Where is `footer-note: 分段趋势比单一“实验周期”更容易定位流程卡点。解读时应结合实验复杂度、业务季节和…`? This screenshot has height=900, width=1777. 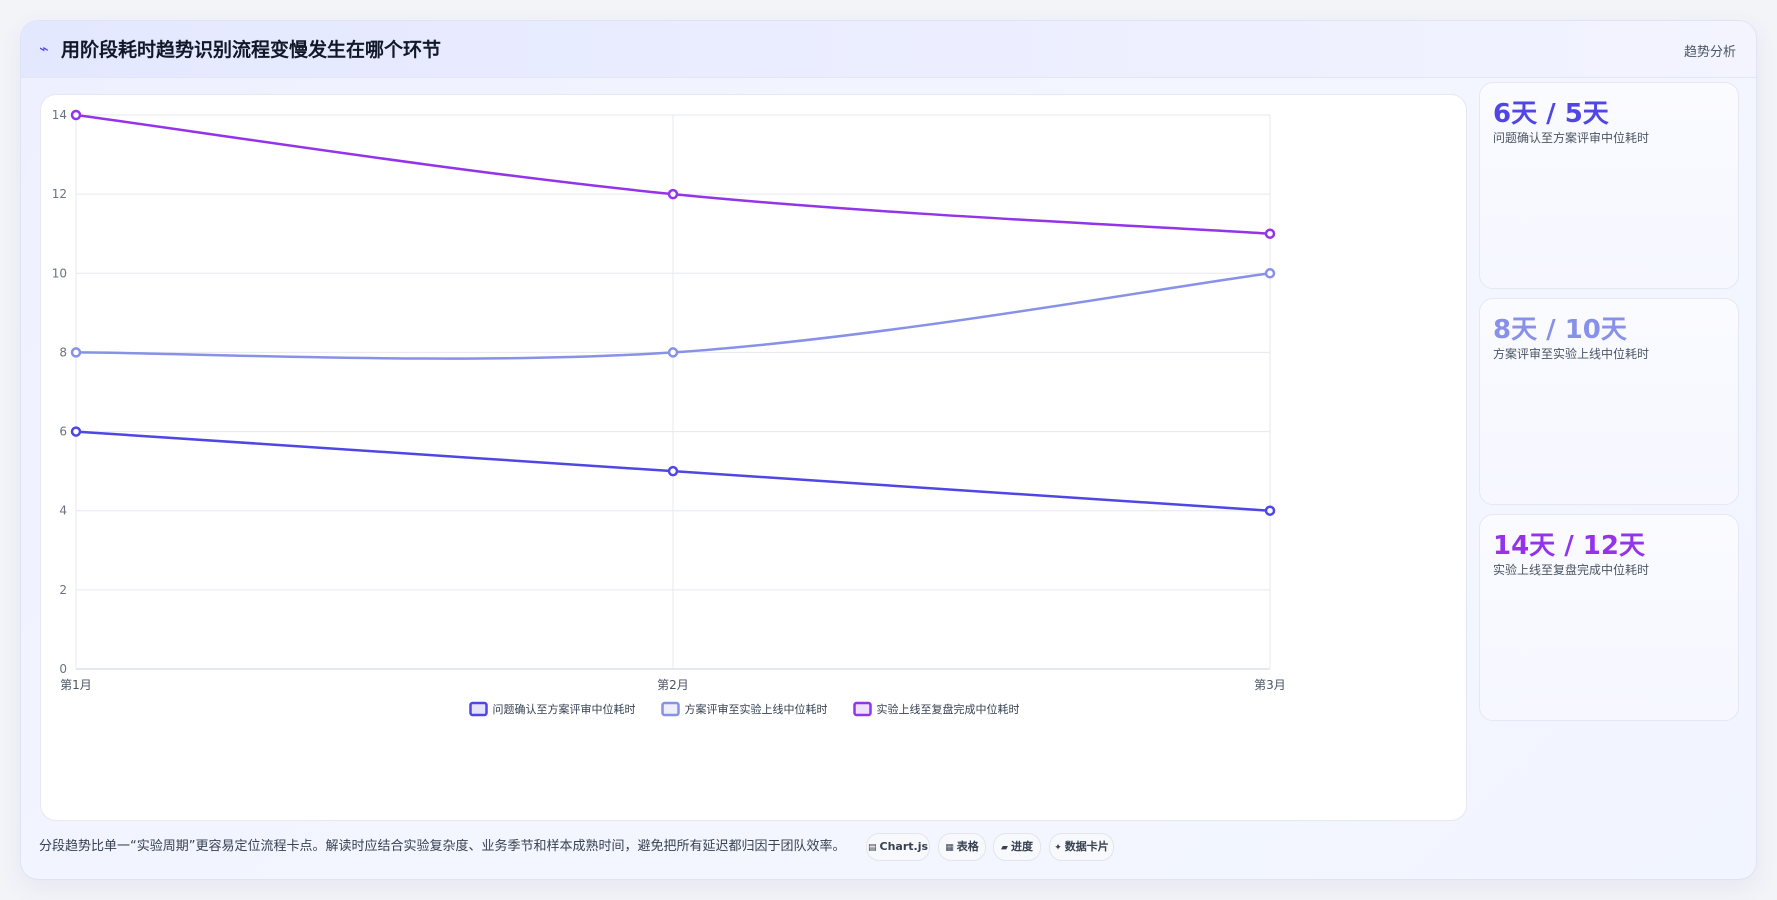
footer-note: 分段趋势比单一“实验周期”更容易定位流程卡点。解读时应结合实验复杂度、业务季节和… is located at coordinates (442, 846).